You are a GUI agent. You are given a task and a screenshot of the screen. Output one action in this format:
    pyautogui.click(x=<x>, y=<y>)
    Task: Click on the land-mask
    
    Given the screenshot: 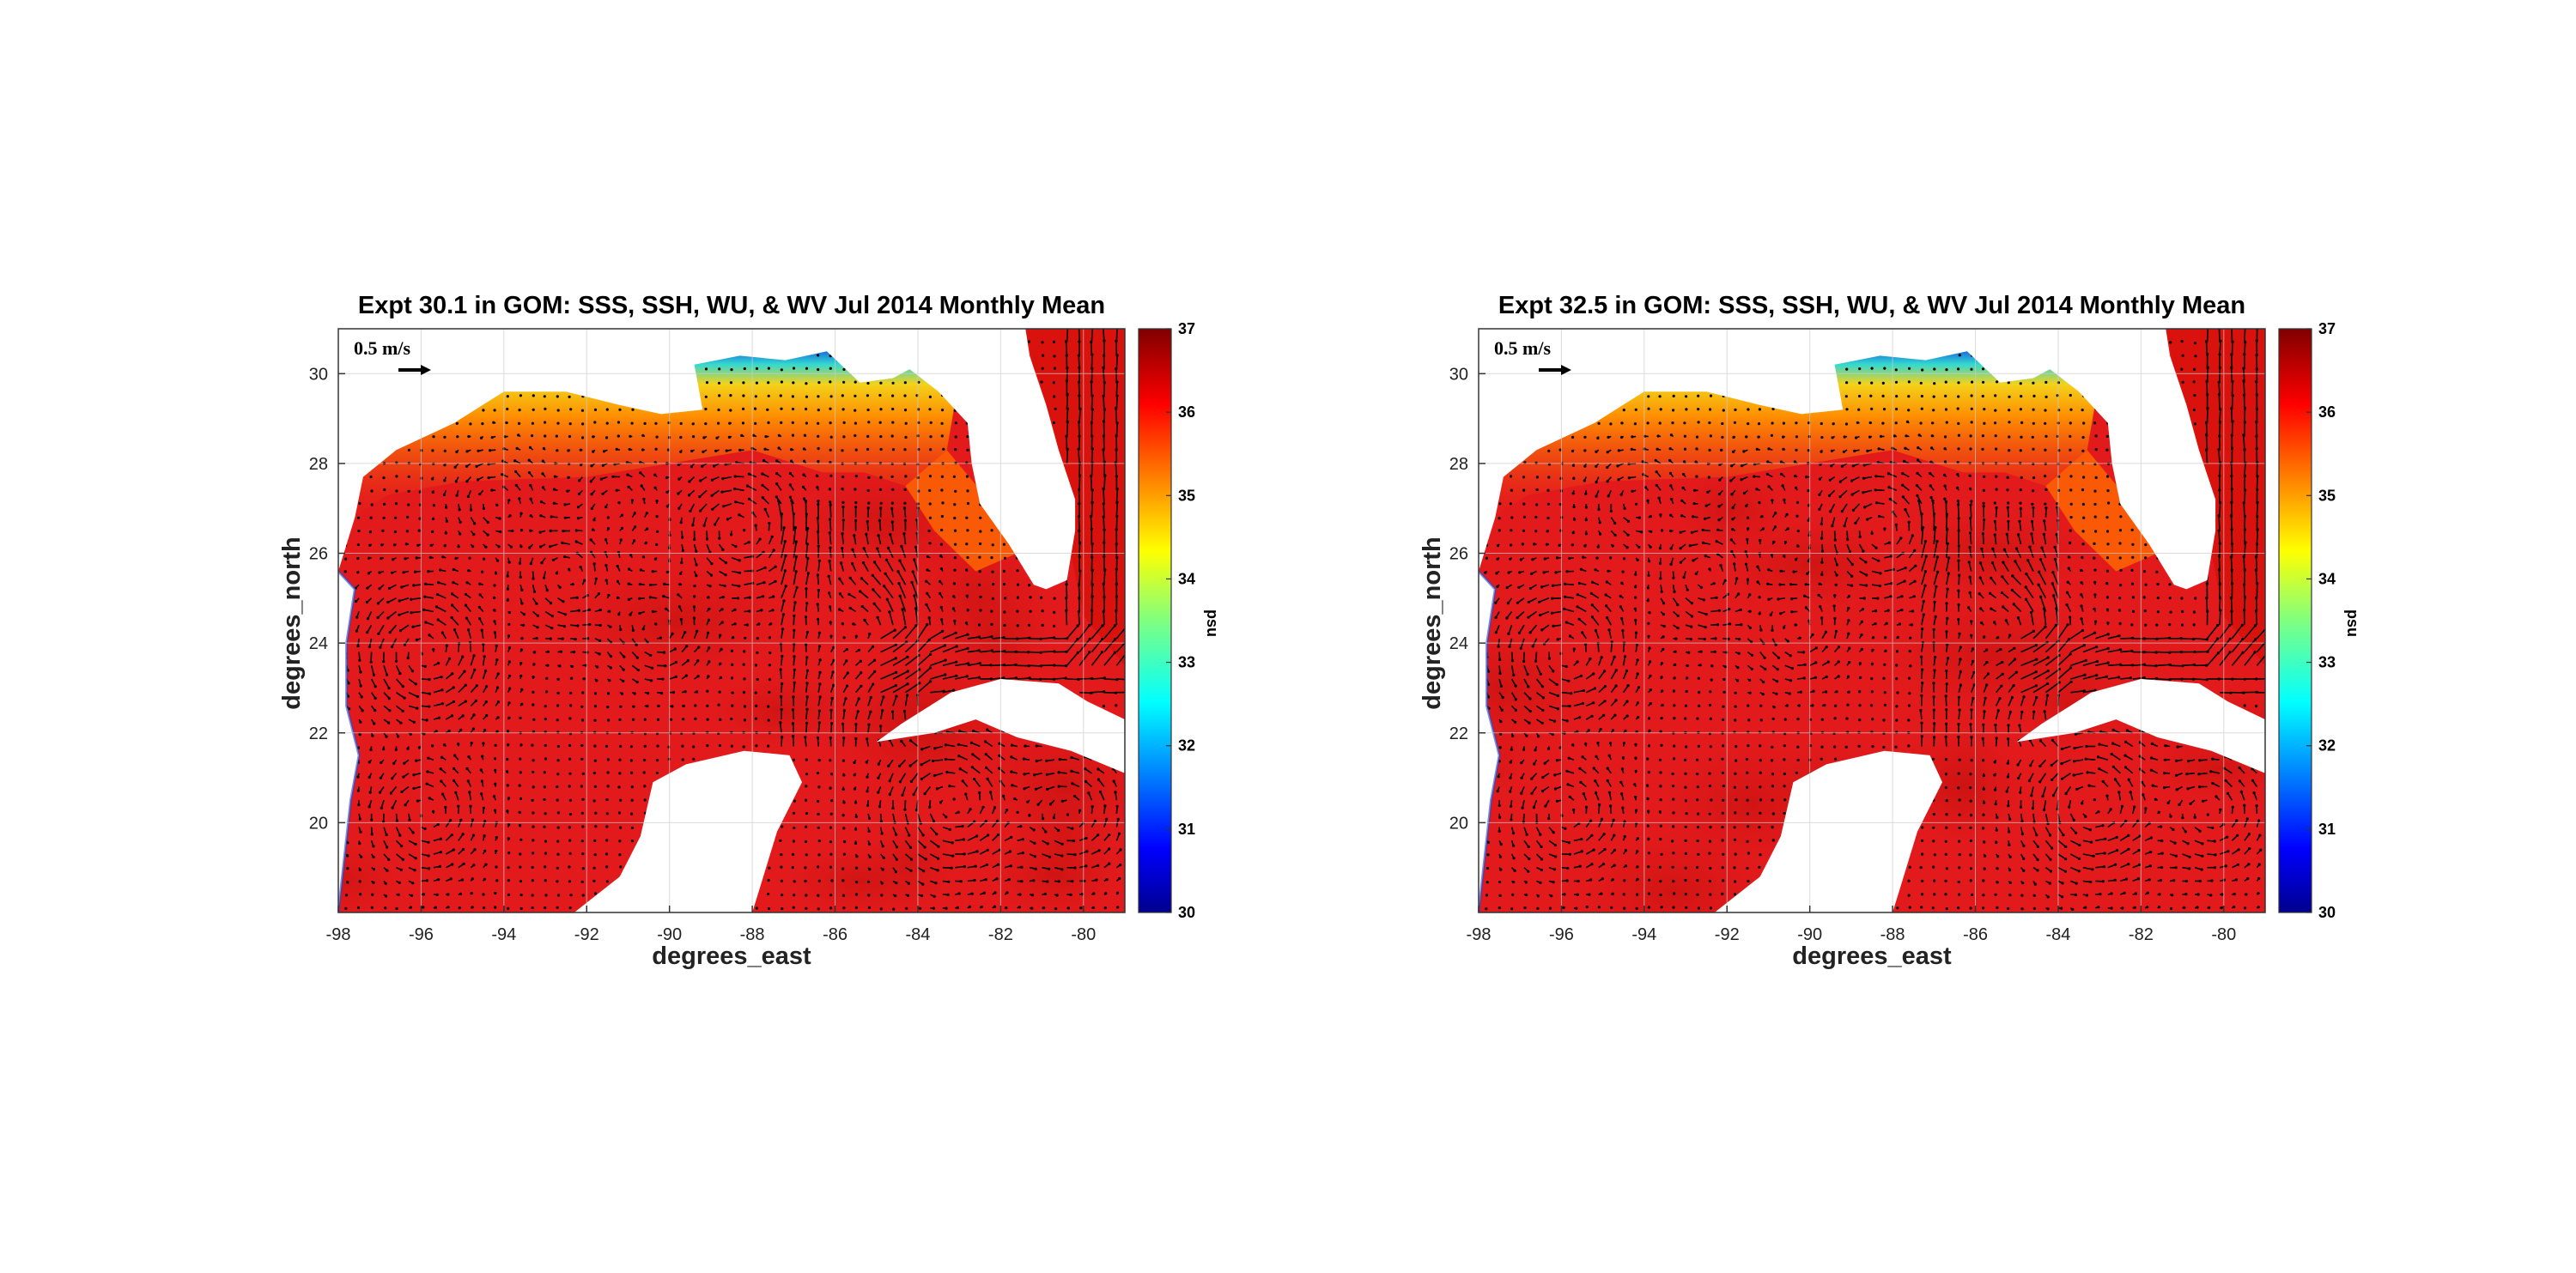 What is the action you would take?
    pyautogui.click(x=1872, y=621)
    